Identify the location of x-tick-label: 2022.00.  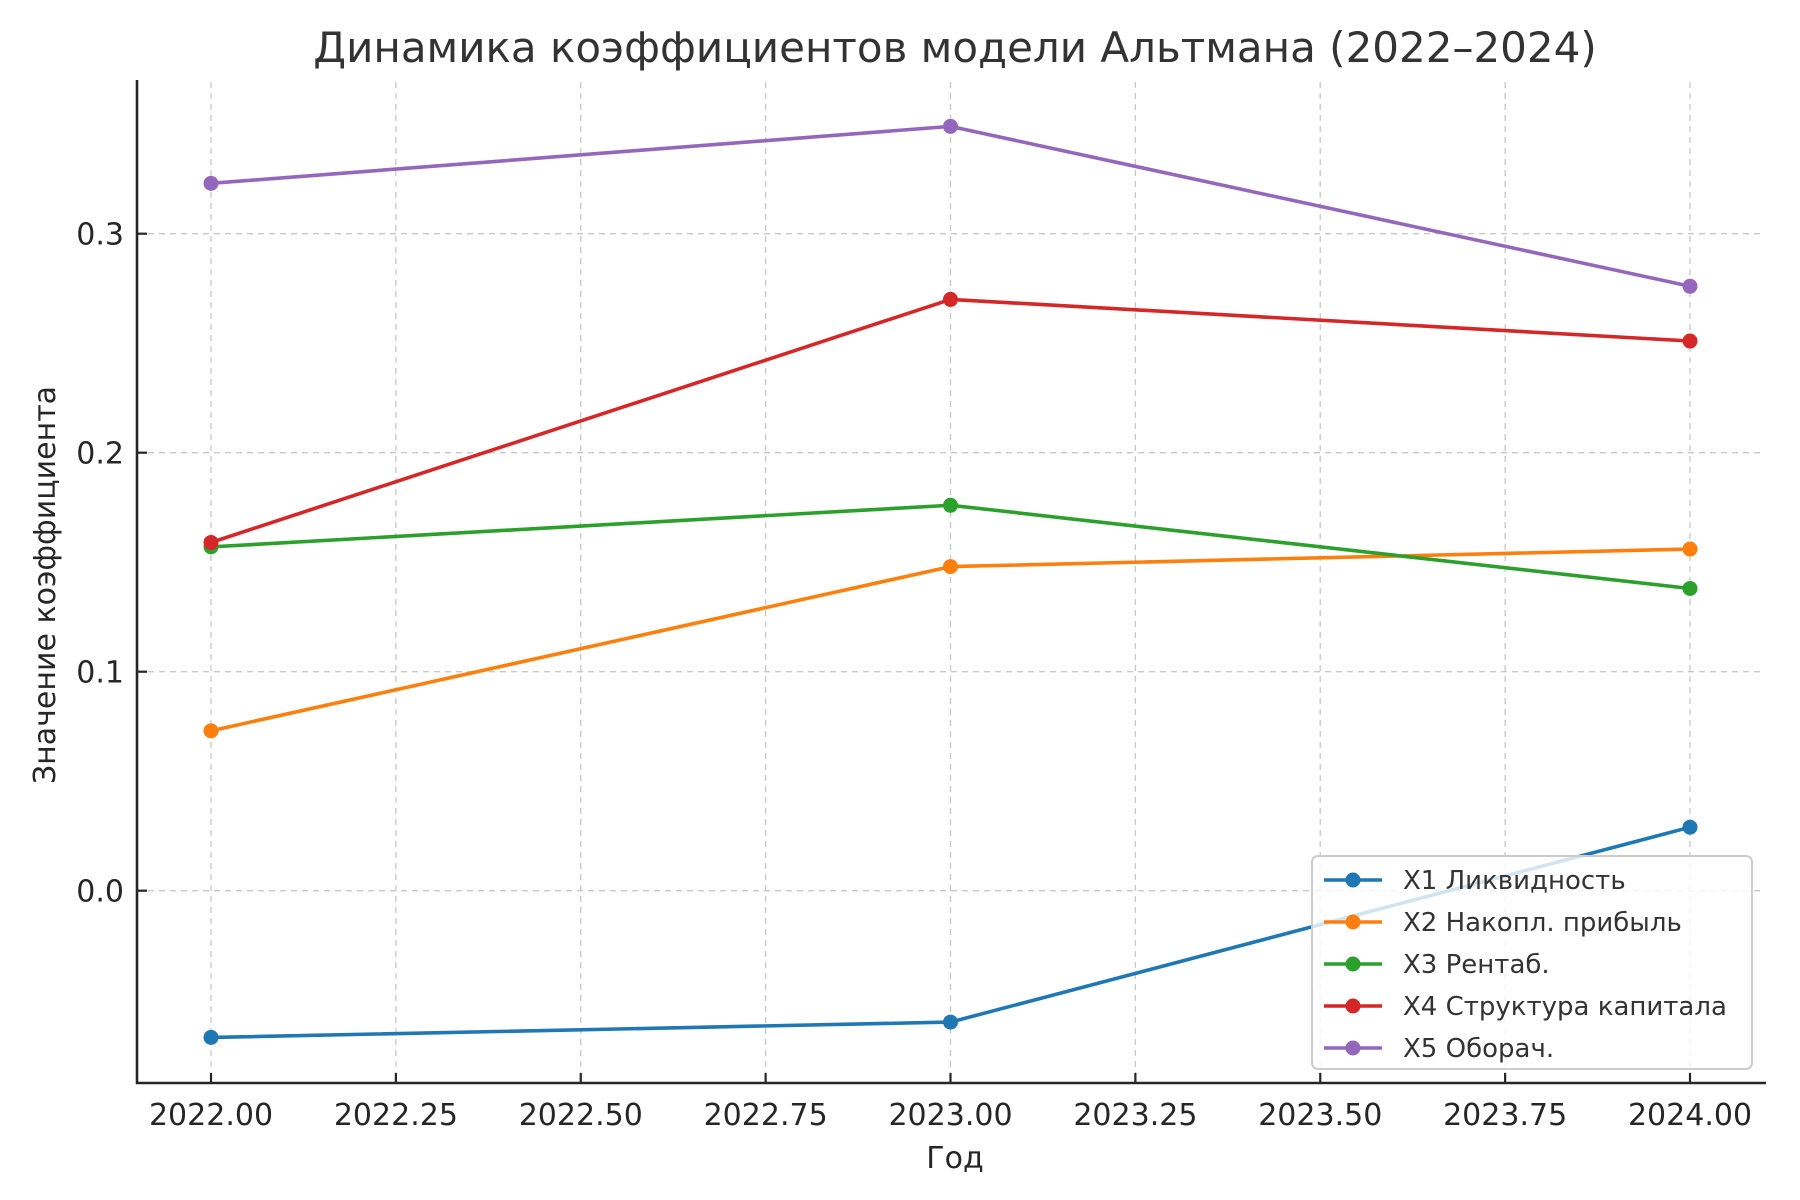
(211, 1115).